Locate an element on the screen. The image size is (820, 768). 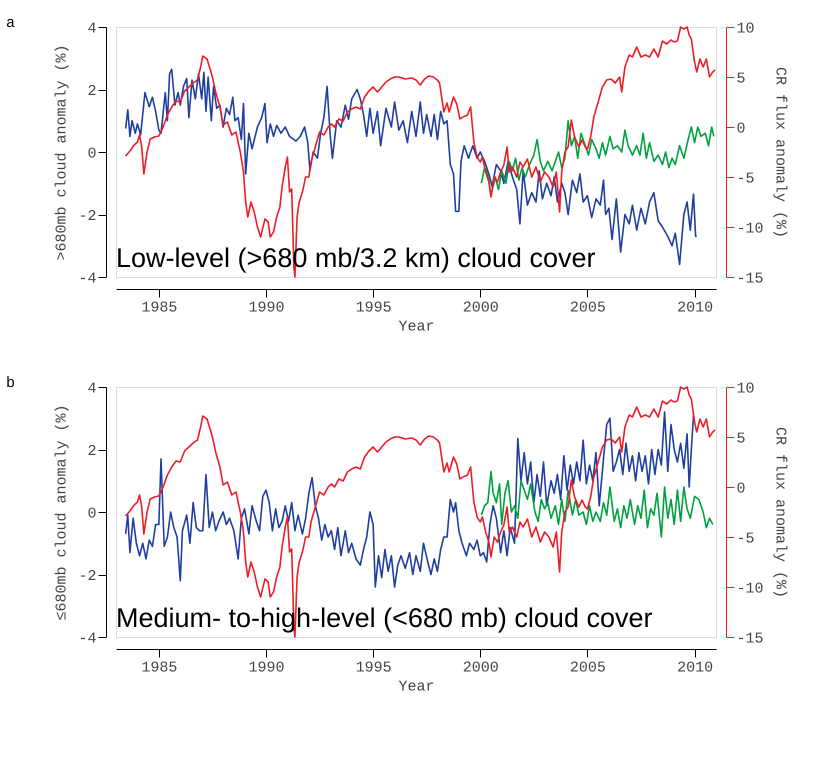
text: a is located at coordinates (11, 23).